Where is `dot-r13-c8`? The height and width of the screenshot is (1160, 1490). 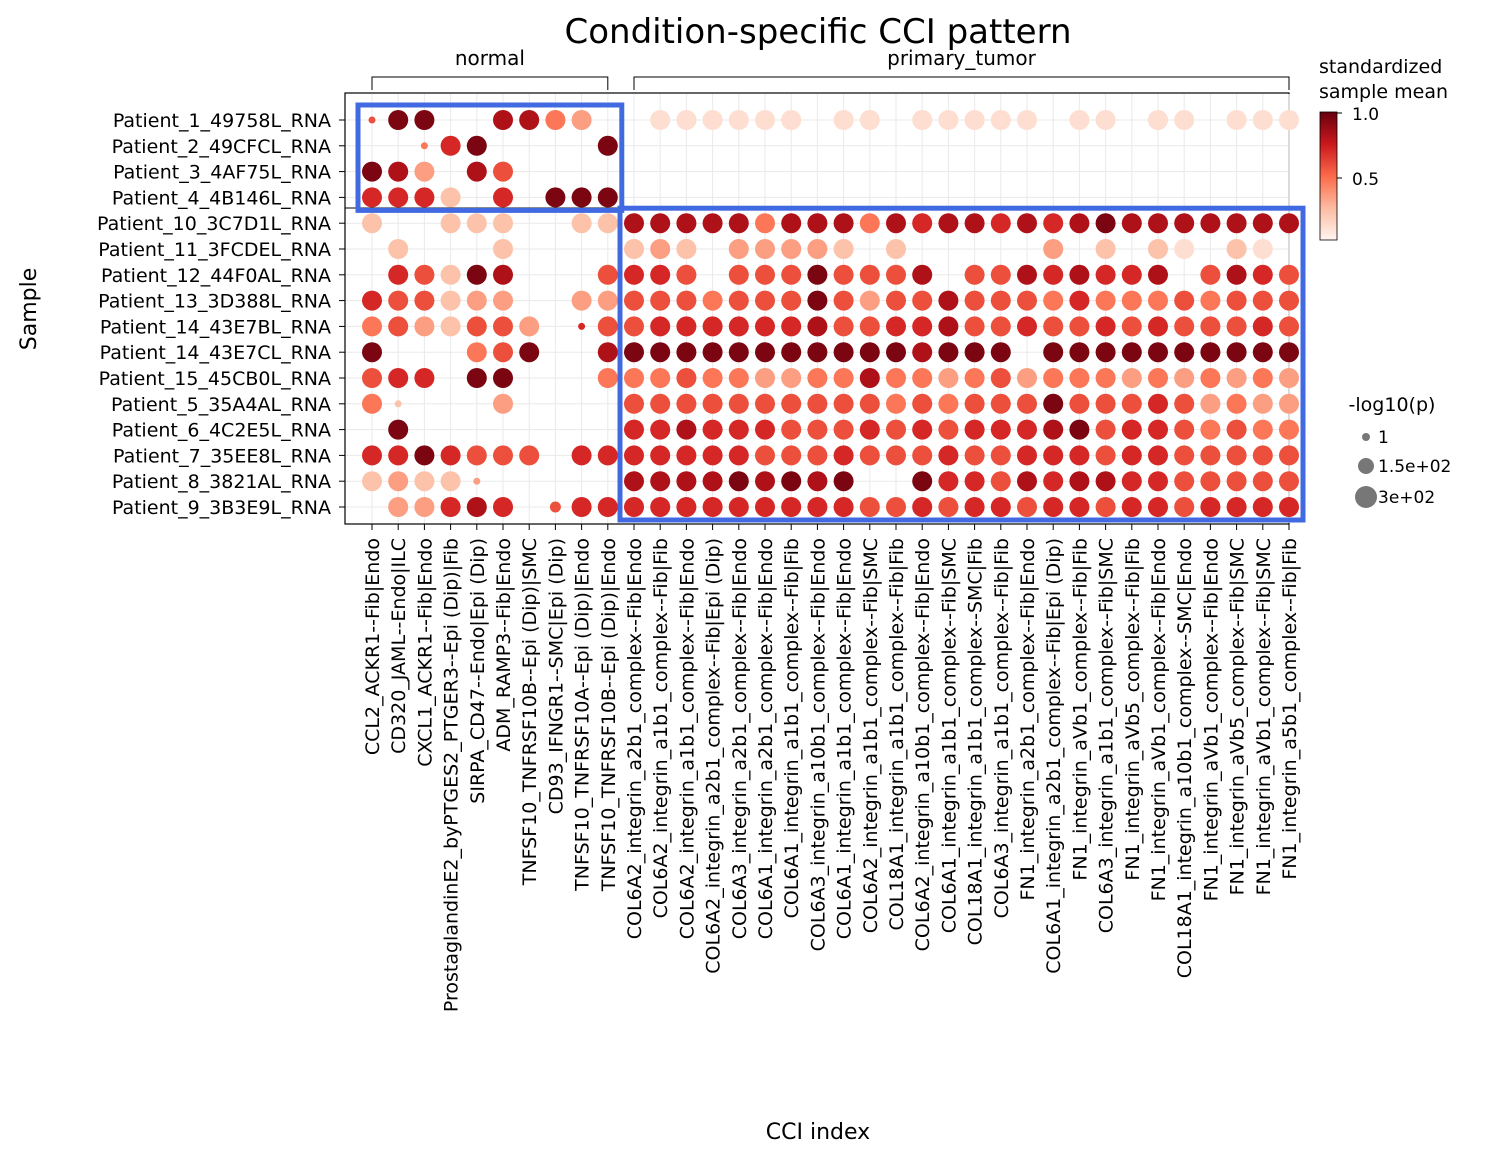 dot-r13-c8 is located at coordinates (581, 455).